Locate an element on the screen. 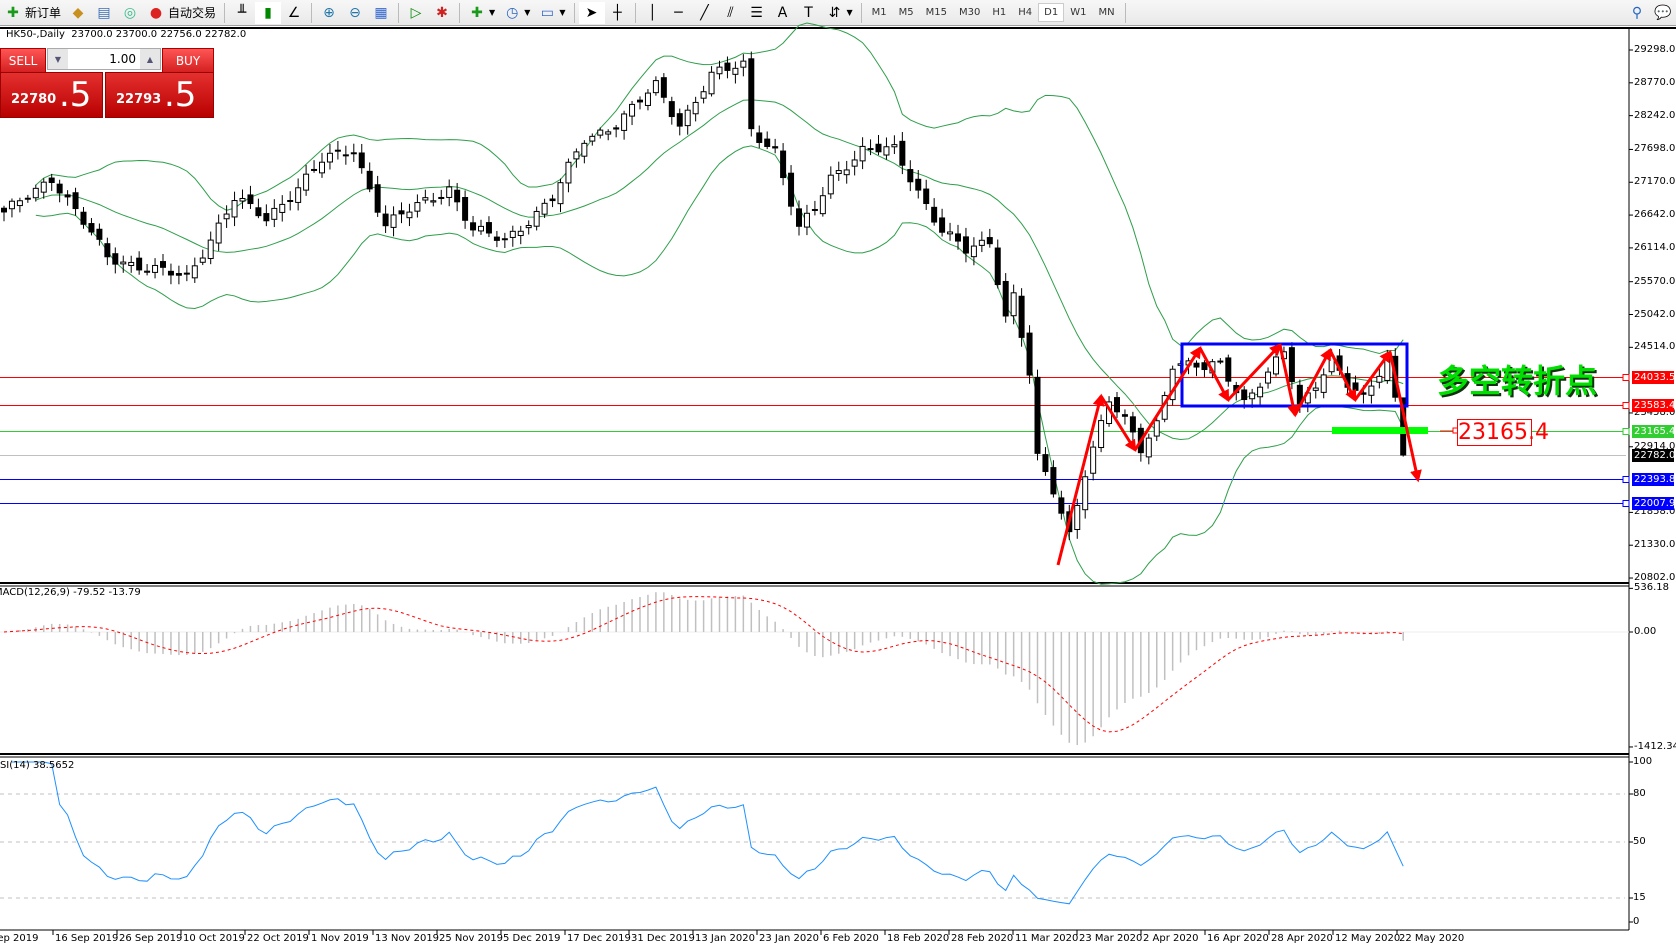  cursor-tool: ➤ is located at coordinates (591, 12).